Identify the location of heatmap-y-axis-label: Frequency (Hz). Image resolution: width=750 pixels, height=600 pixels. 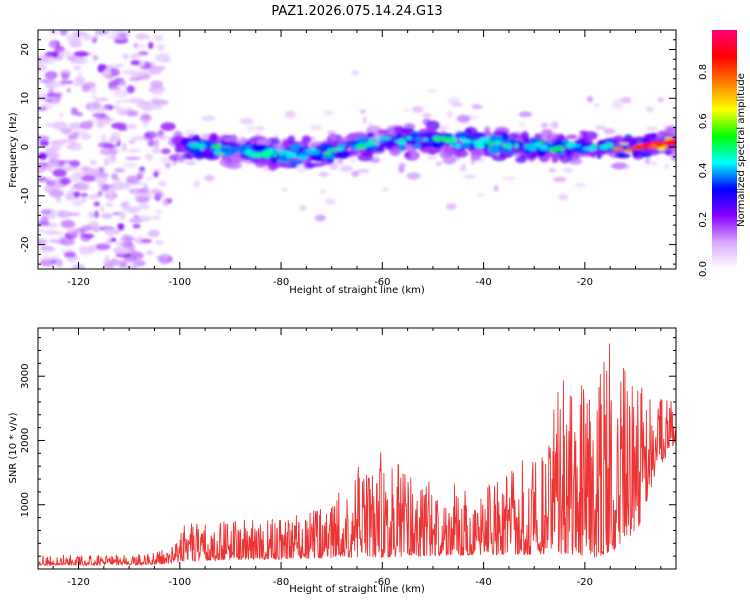
(13, 150).